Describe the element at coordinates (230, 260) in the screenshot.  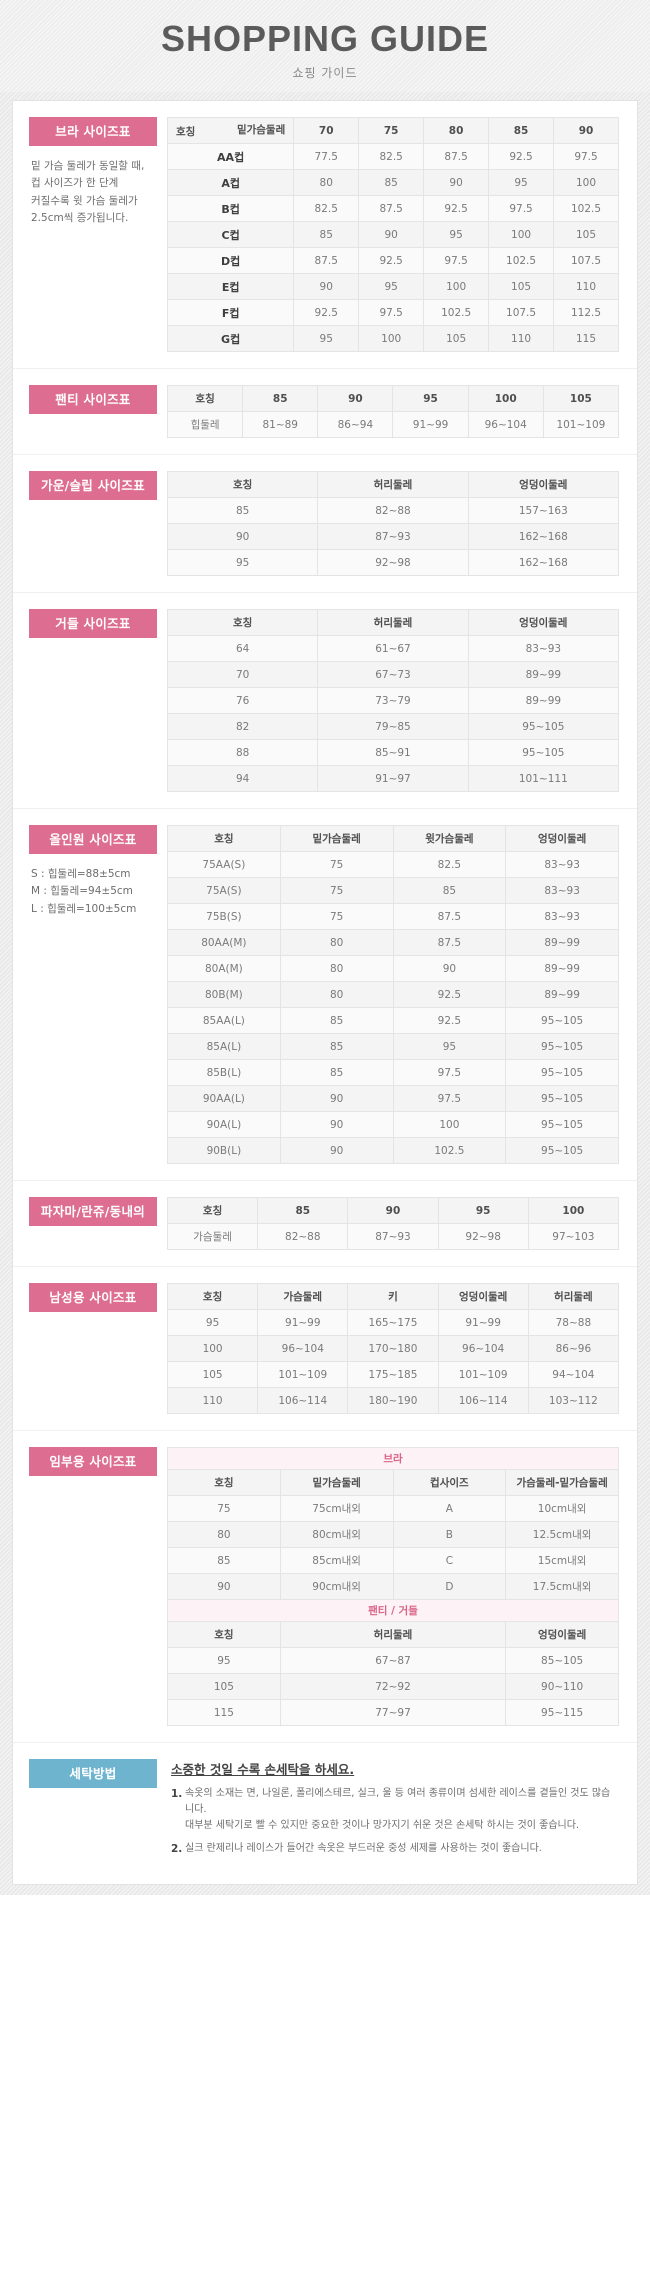
I see `bra-row-label: D컵` at that location.